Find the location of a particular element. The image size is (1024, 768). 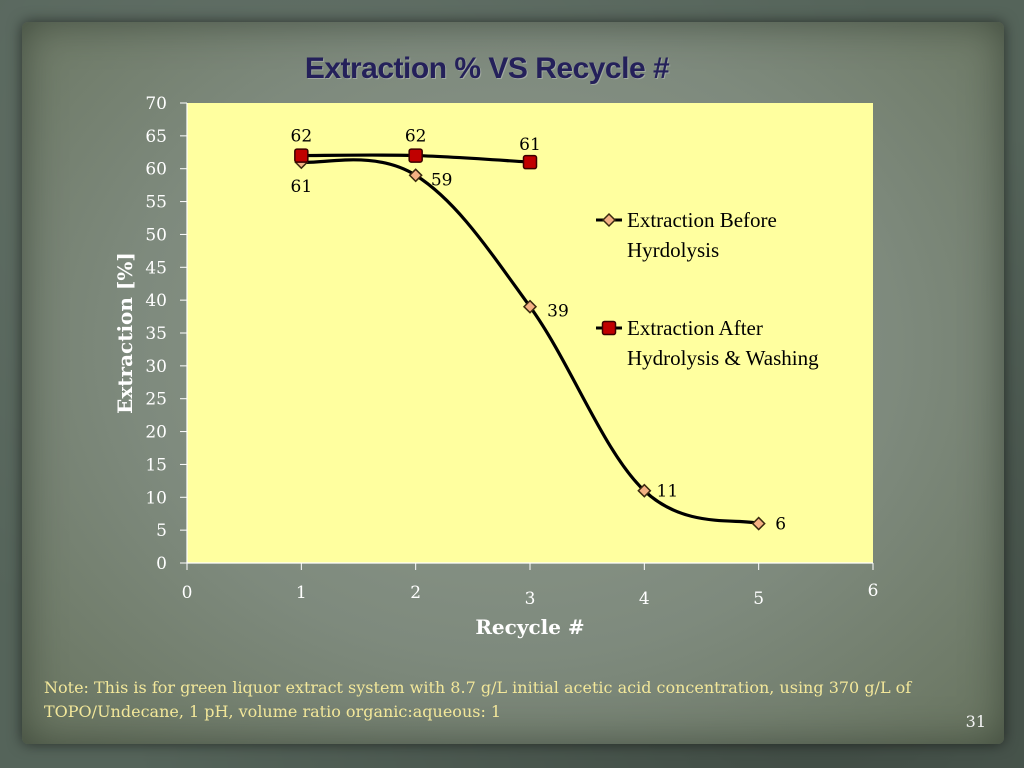

x-tick-label: 1 is located at coordinates (301, 593).